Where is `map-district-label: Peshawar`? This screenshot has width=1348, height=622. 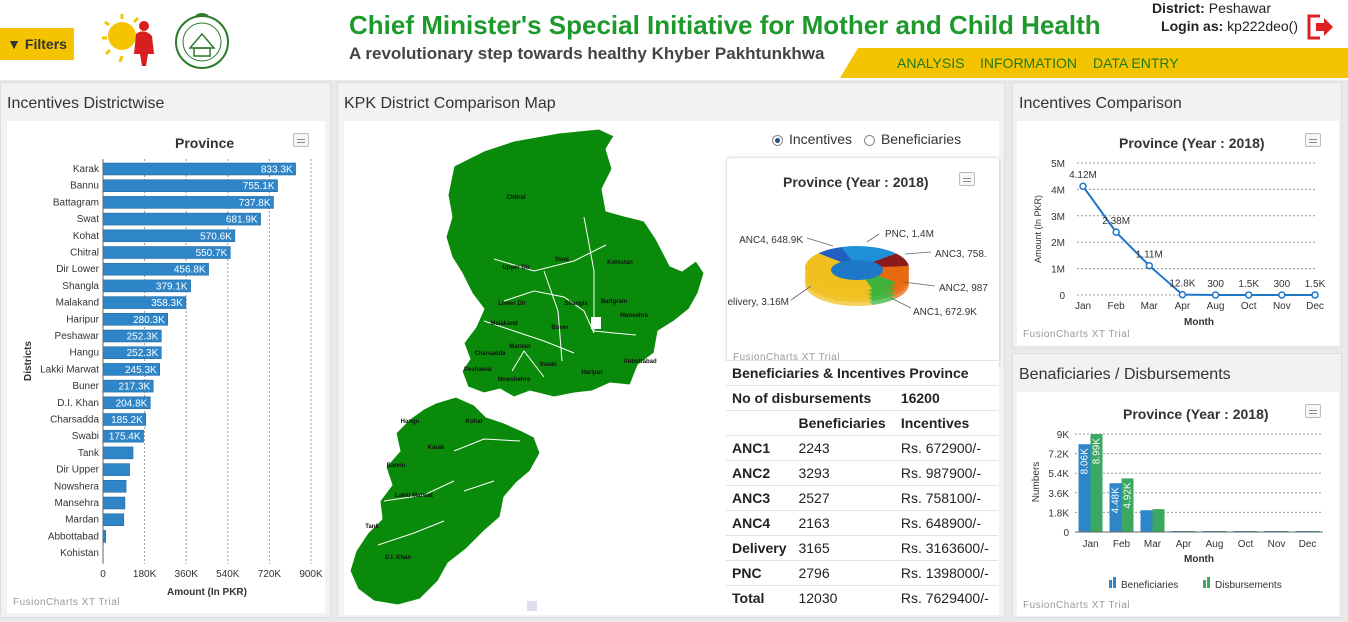
map-district-label: Peshawar is located at coordinates (478, 370).